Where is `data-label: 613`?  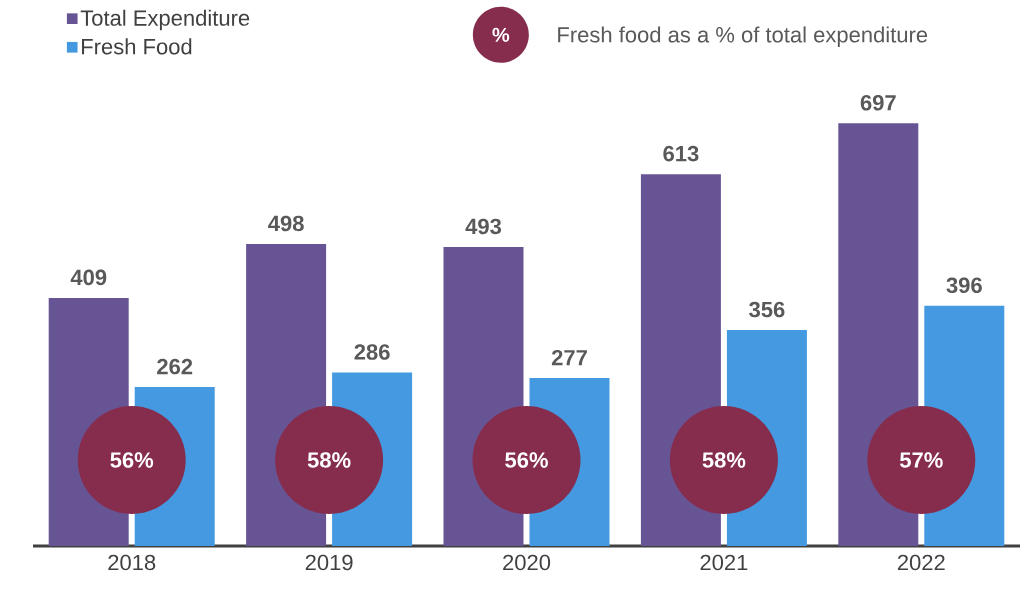 data-label: 613 is located at coordinates (681, 153).